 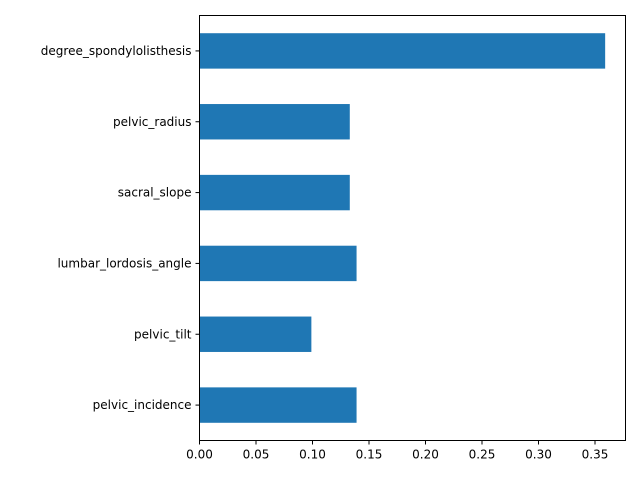 I want to click on bar-pelvic-radius, so click(x=274, y=122).